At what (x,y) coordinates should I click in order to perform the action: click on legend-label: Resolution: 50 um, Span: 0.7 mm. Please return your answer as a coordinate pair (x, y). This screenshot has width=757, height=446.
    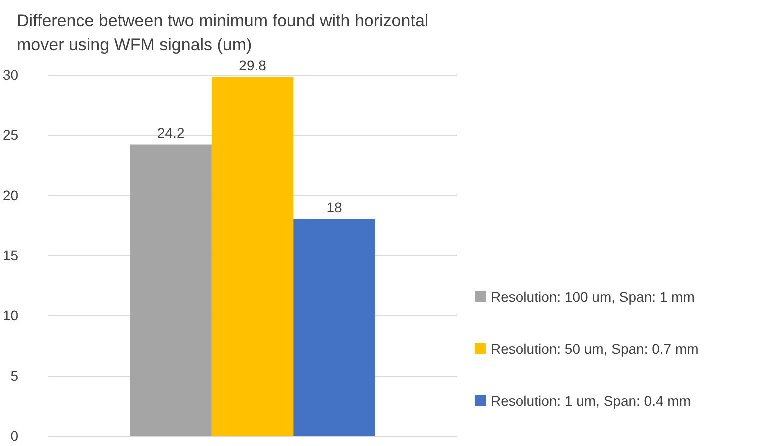
    Looking at the image, I should click on (595, 349).